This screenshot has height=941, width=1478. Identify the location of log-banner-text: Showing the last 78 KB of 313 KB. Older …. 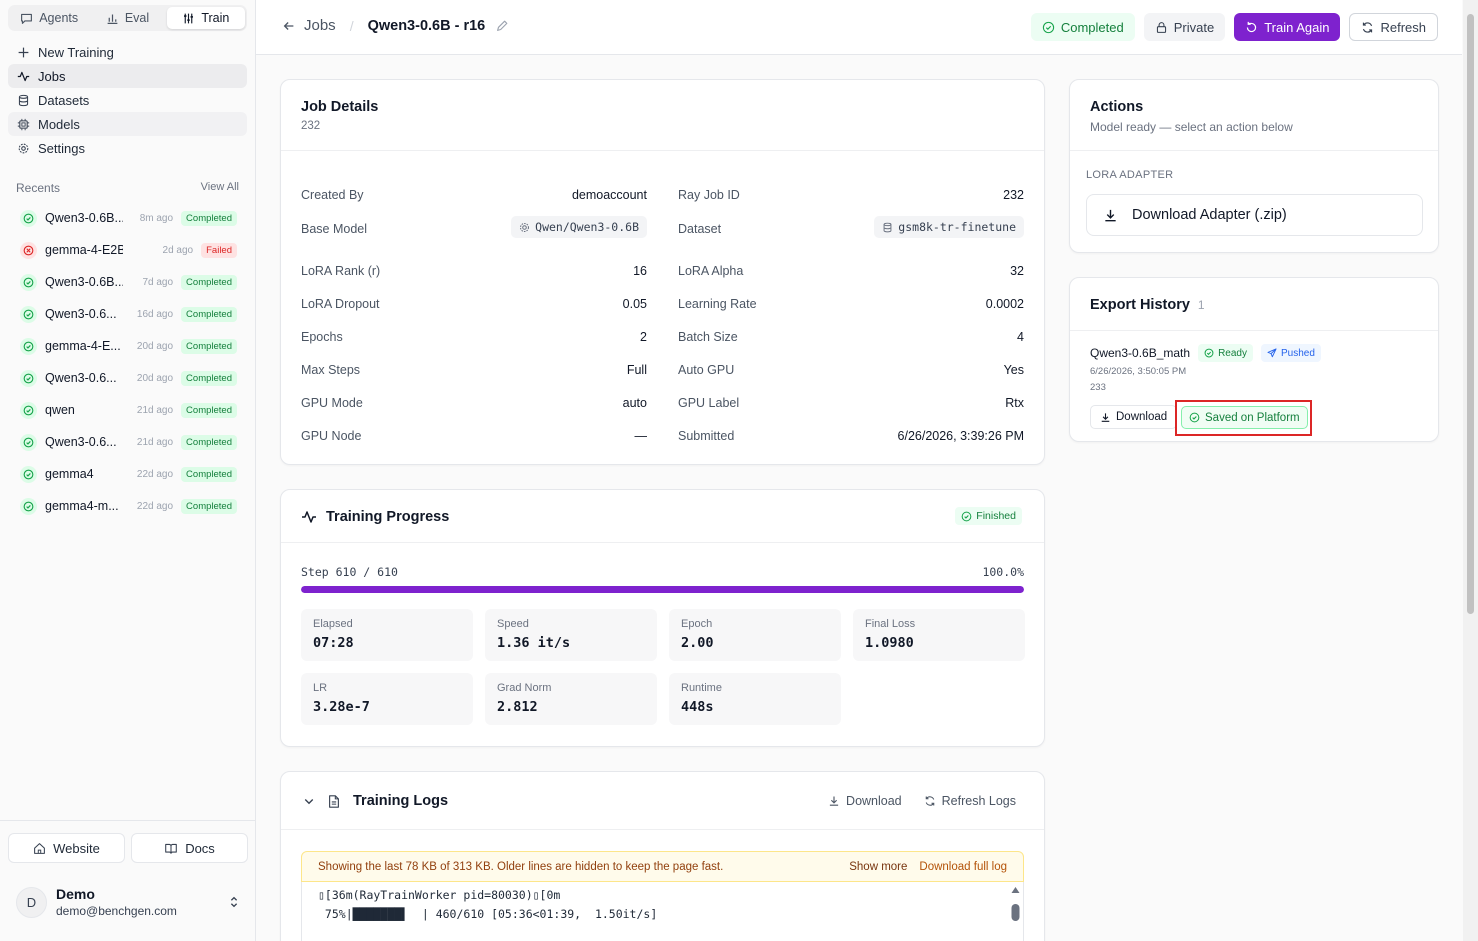
(521, 866).